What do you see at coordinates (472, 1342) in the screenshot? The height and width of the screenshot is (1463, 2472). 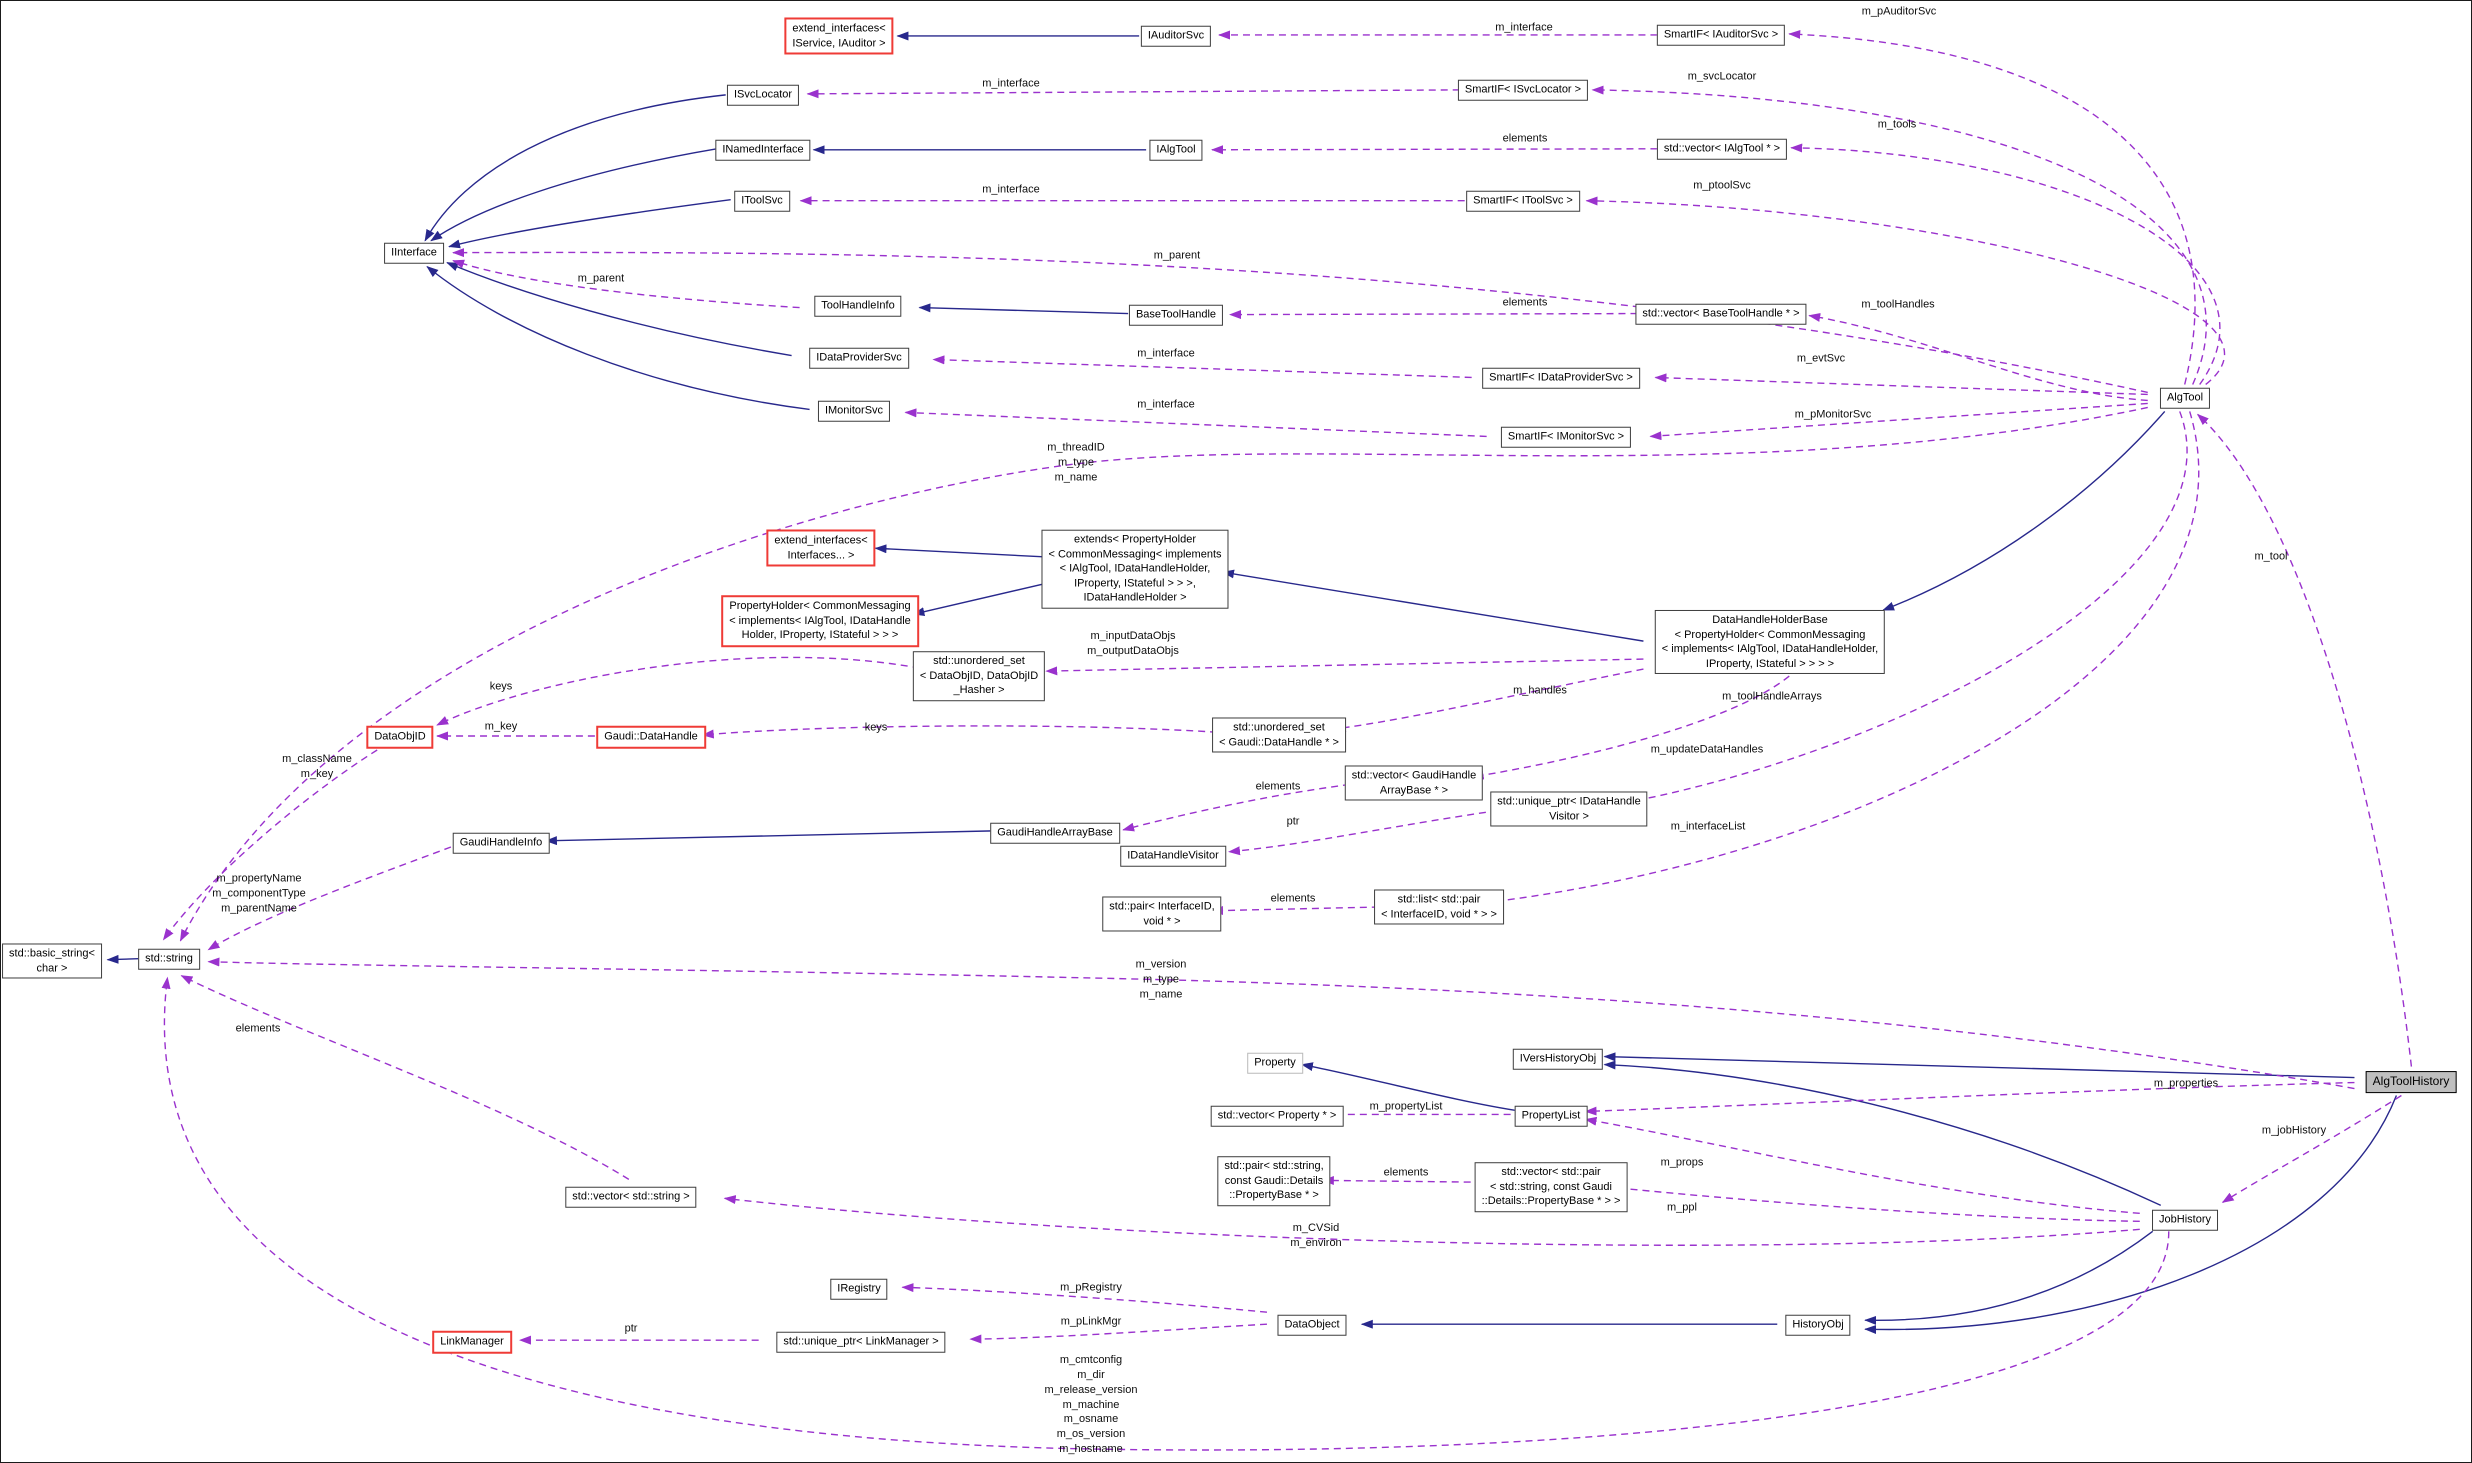 I see `node-linkmanager: LinkManager` at bounding box center [472, 1342].